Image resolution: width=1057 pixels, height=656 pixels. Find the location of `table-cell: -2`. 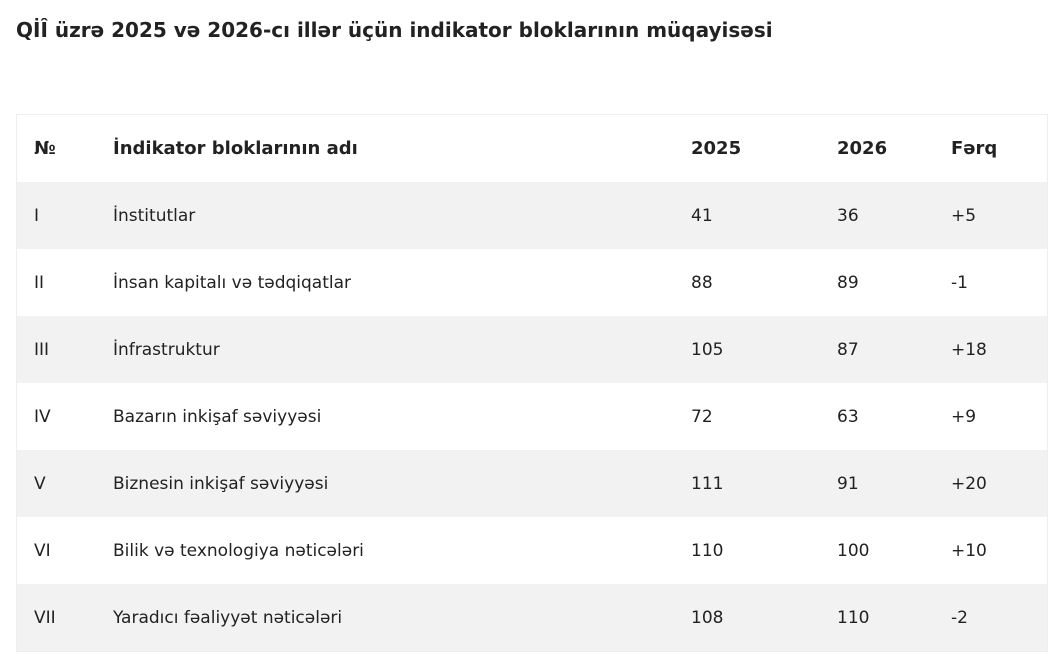

table-cell: -2 is located at coordinates (959, 617).